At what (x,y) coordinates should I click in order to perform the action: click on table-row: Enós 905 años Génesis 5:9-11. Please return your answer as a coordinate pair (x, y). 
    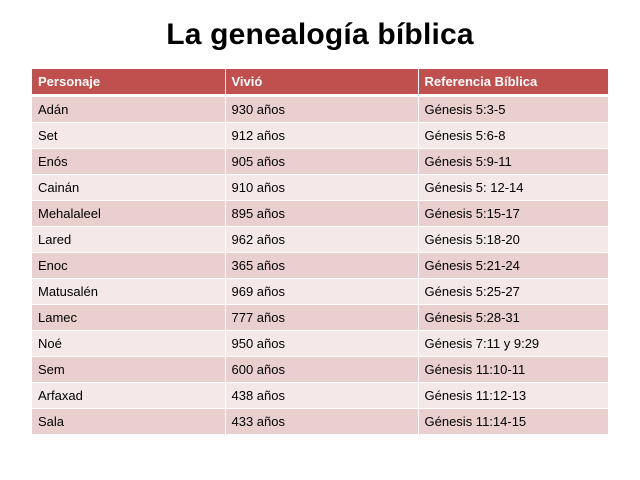
    Looking at the image, I should click on (320, 161).